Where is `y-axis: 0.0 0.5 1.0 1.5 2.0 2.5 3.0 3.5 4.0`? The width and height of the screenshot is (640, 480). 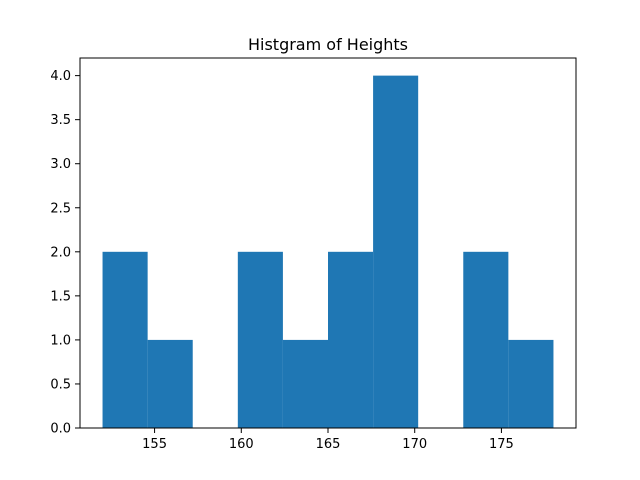 y-axis: 0.0 0.5 1.0 1.5 2.0 2.5 3.0 3.5 4.0 is located at coordinates (65, 253).